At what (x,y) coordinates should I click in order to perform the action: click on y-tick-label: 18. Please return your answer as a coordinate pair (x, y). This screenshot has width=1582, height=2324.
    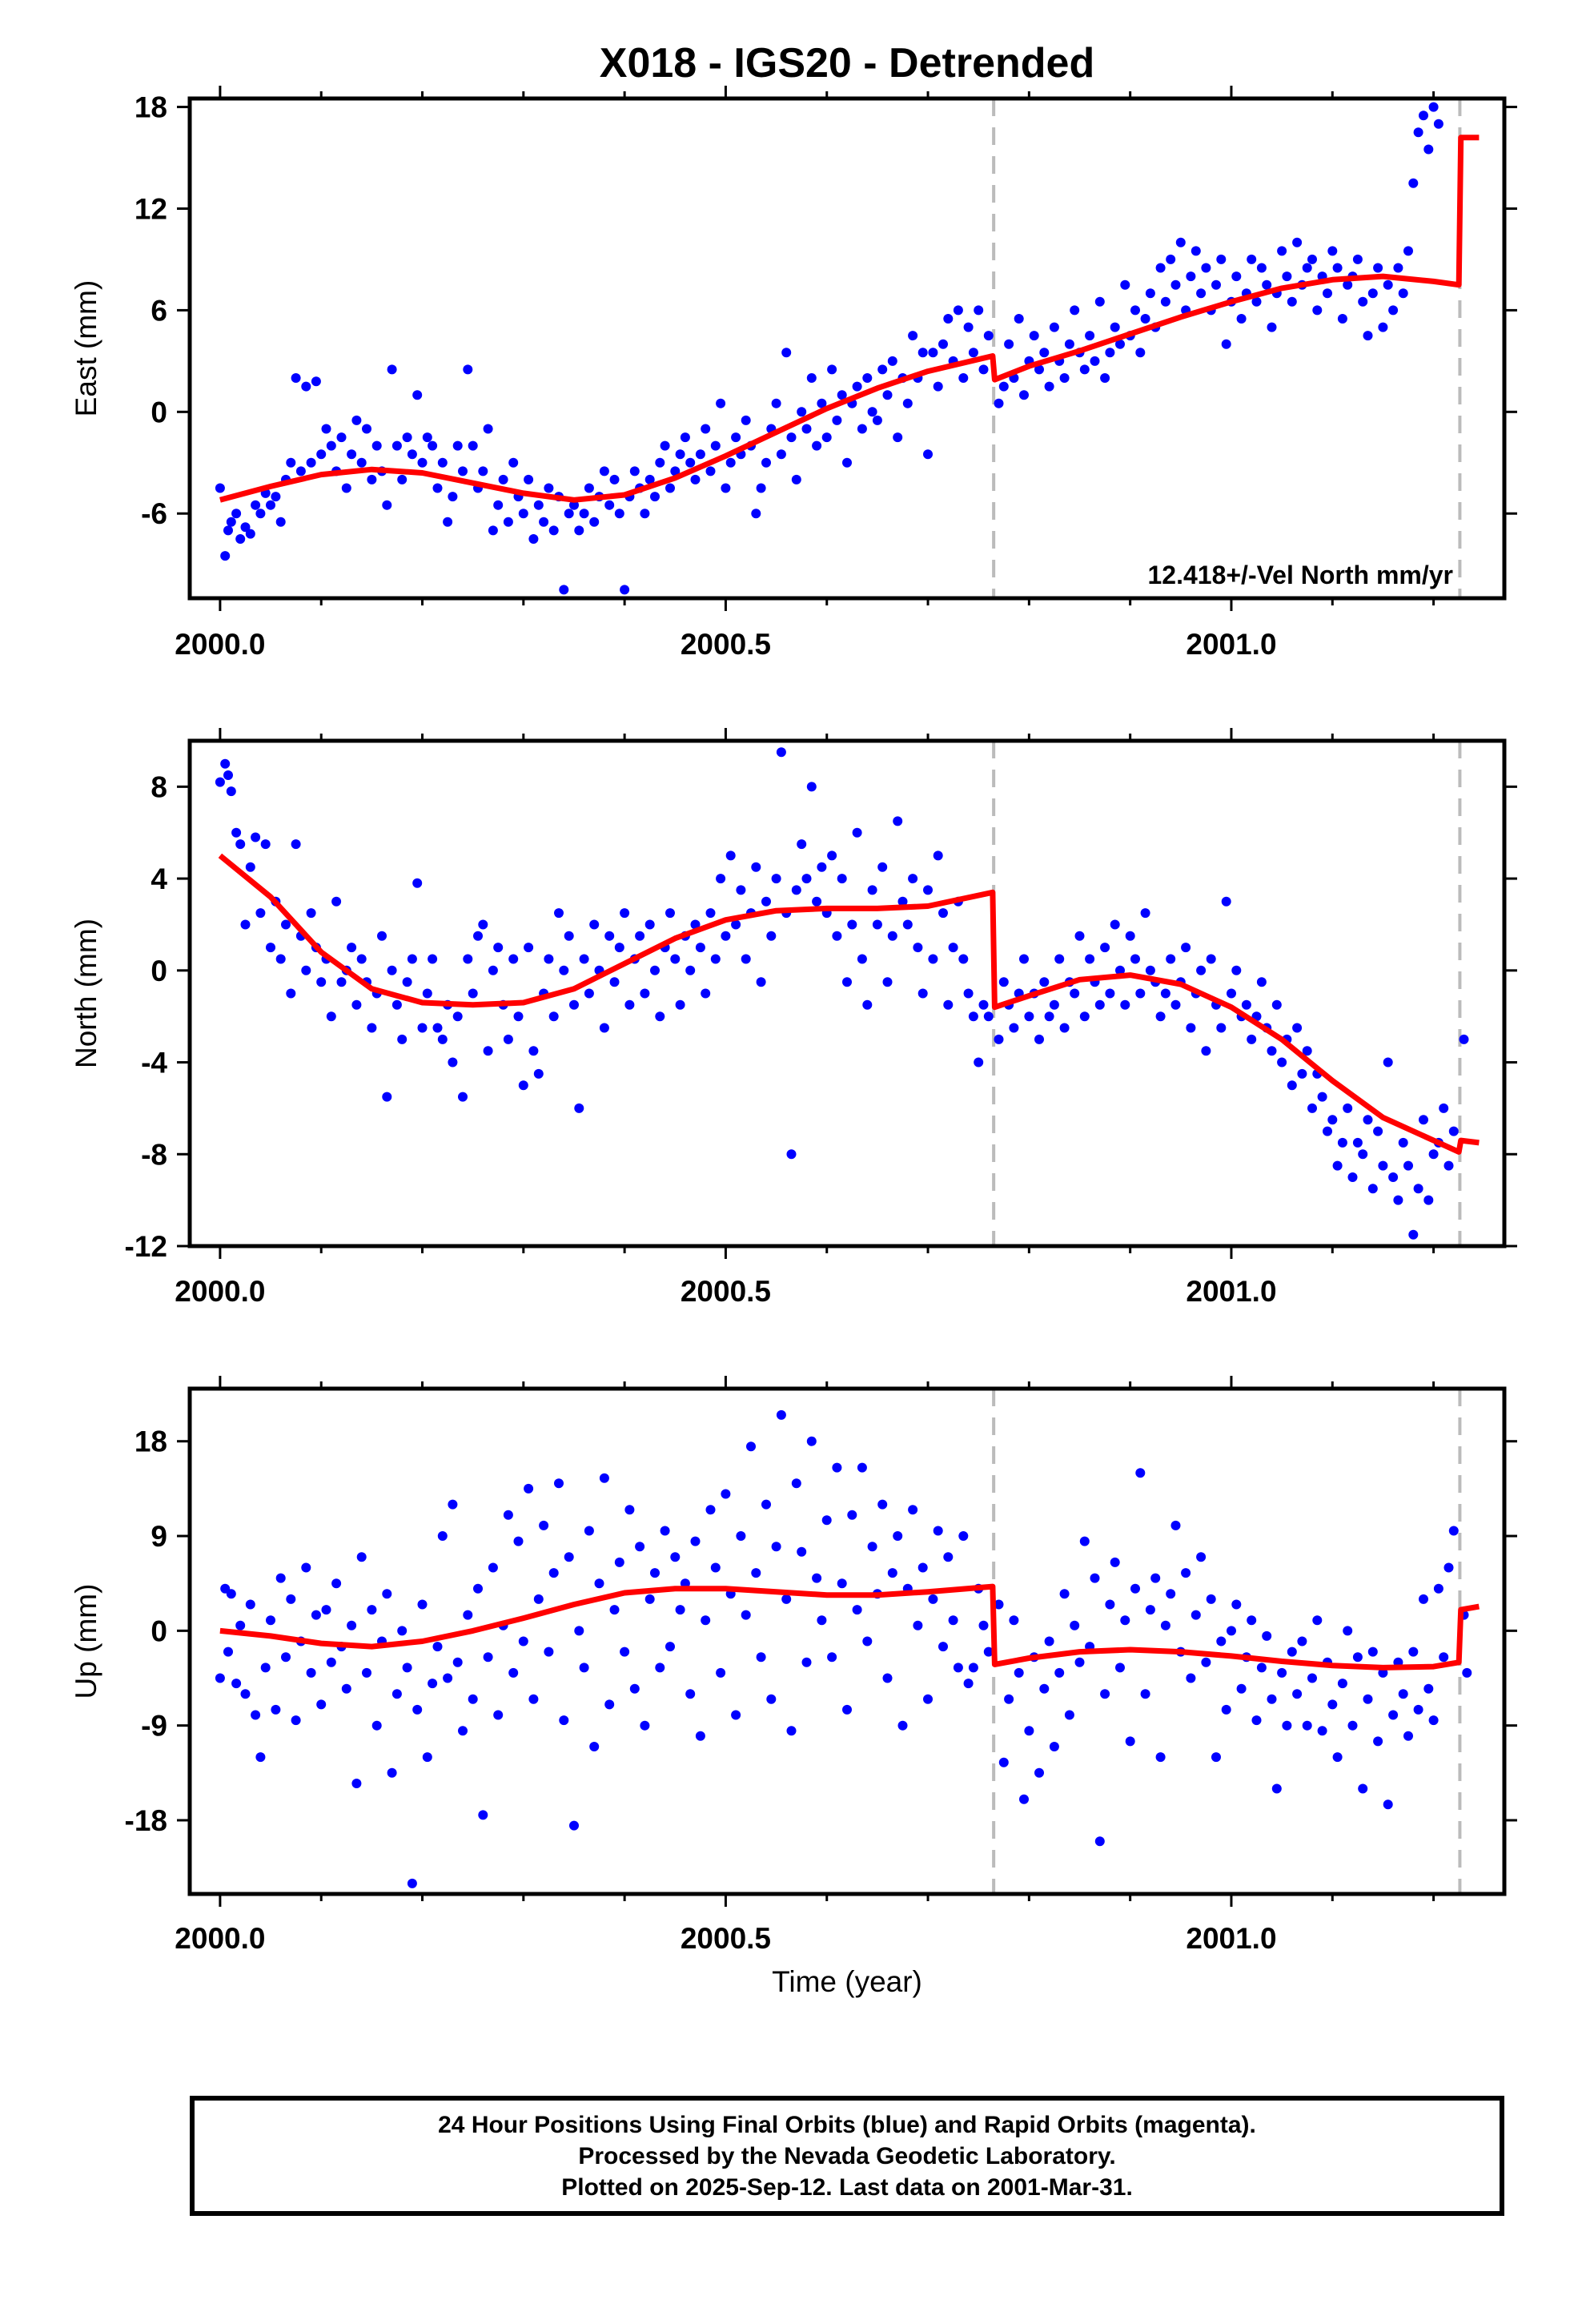
    Looking at the image, I should click on (151, 1441).